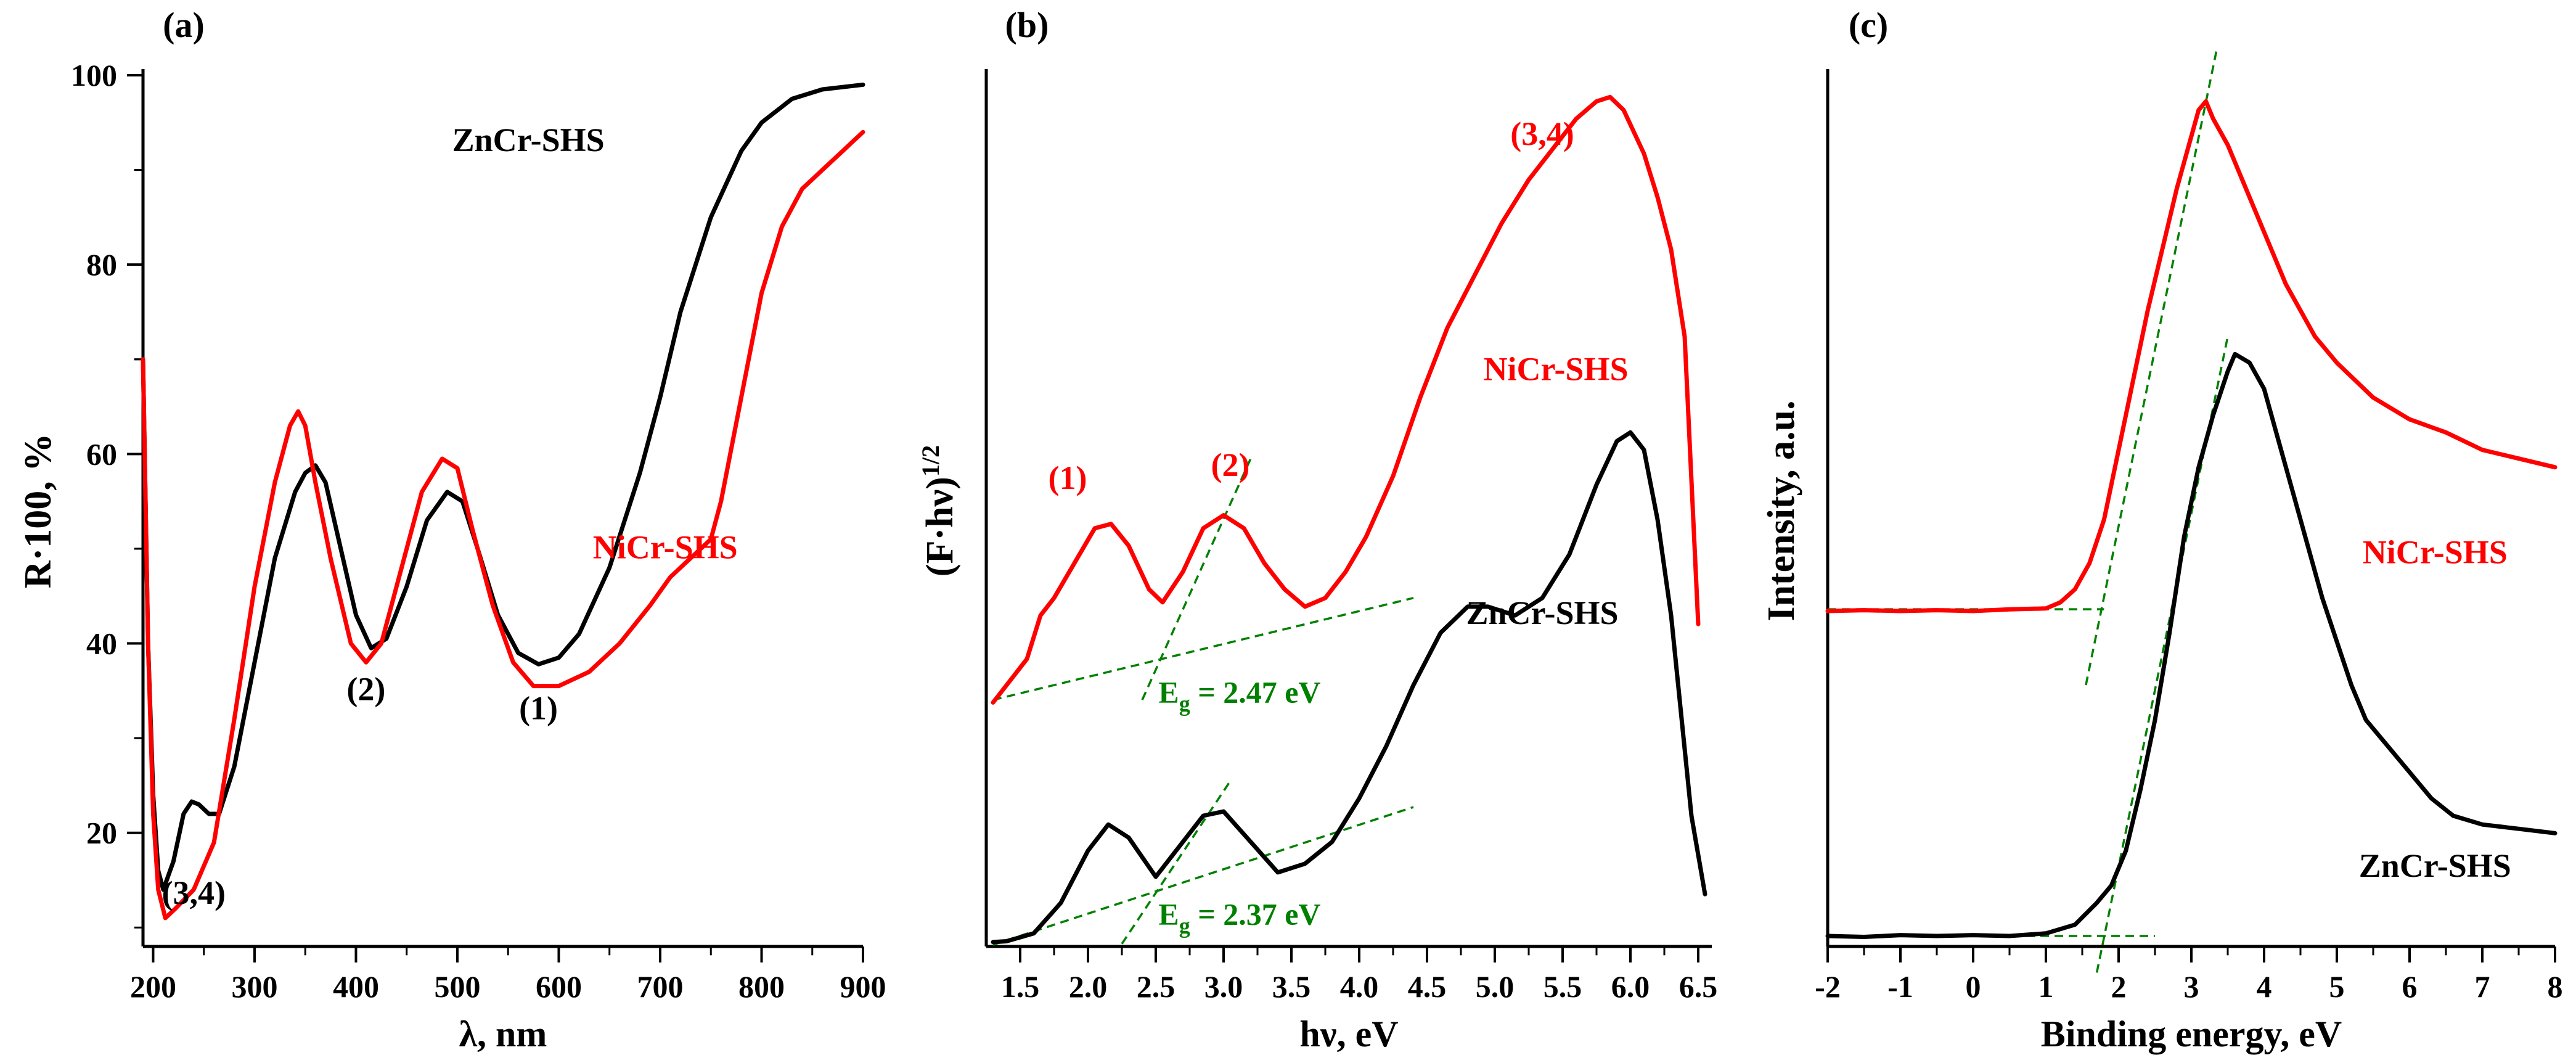 The image size is (2576, 1063). What do you see at coordinates (1348, 1034) in the screenshot?
I see `x-axis-label: hν, eV` at bounding box center [1348, 1034].